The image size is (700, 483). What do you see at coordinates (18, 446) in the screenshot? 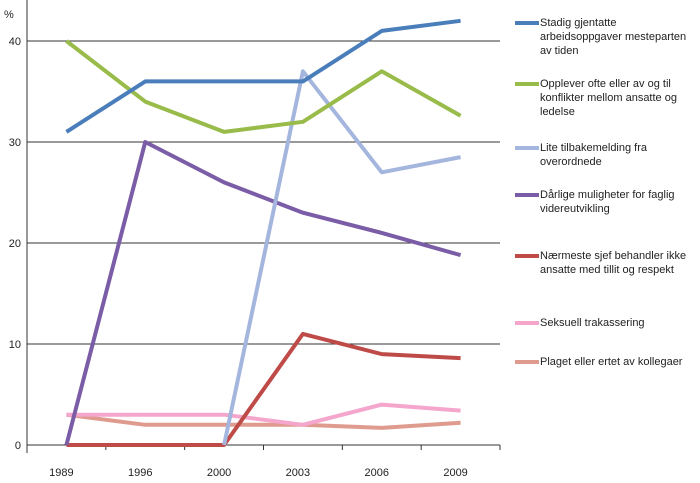
I see `y-tick-label: 0` at bounding box center [18, 446].